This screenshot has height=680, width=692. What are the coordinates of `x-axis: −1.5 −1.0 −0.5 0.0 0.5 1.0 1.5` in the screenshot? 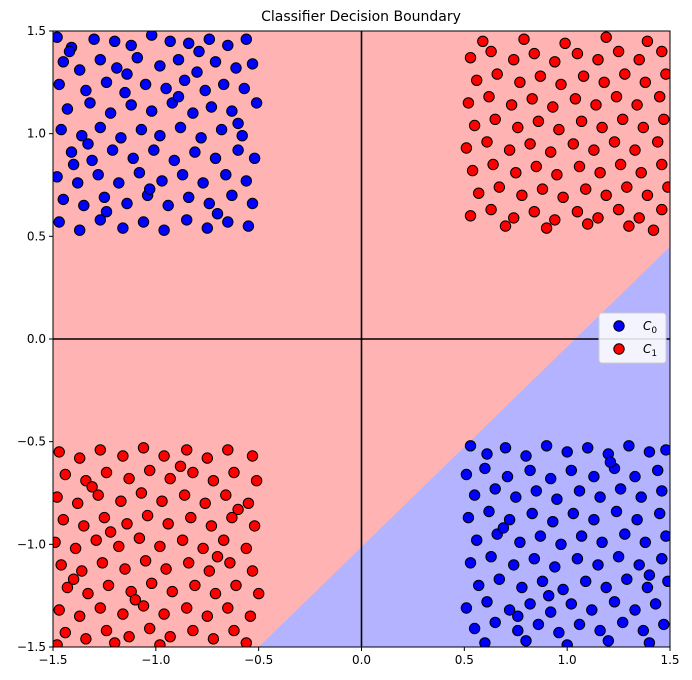 It's located at (359, 657).